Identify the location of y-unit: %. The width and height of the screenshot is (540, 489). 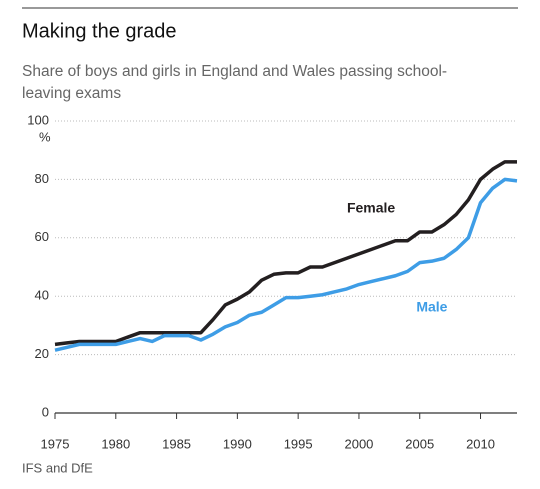
(45, 136).